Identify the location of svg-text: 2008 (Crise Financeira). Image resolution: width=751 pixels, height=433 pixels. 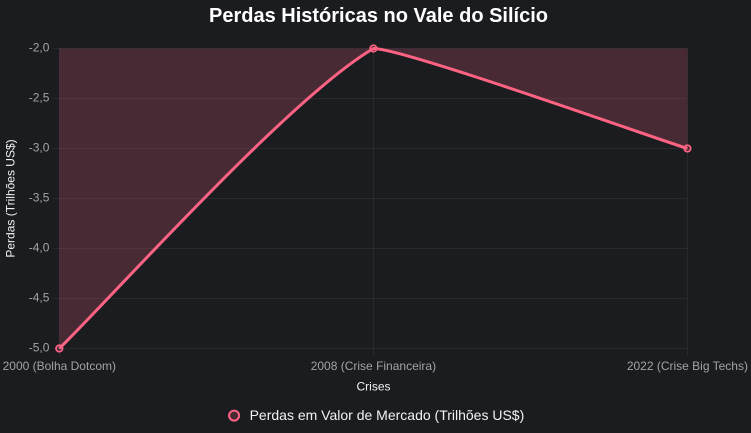
(373, 366).